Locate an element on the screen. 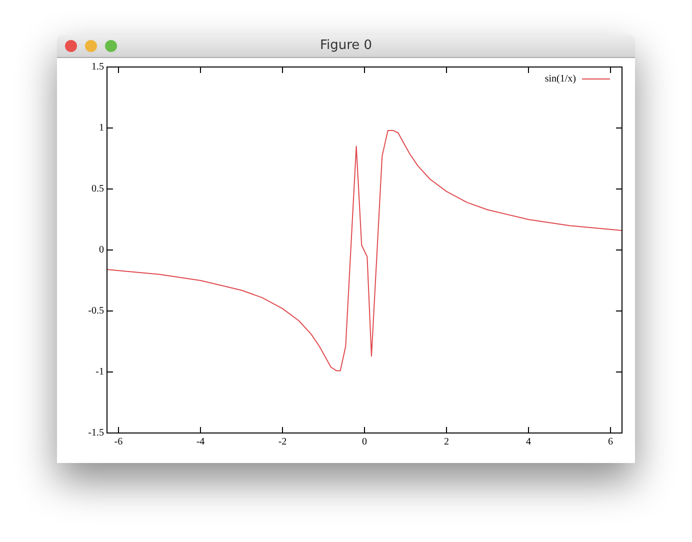 This screenshot has width=692, height=542. y-tick-label: -1.5 is located at coordinates (96, 433).